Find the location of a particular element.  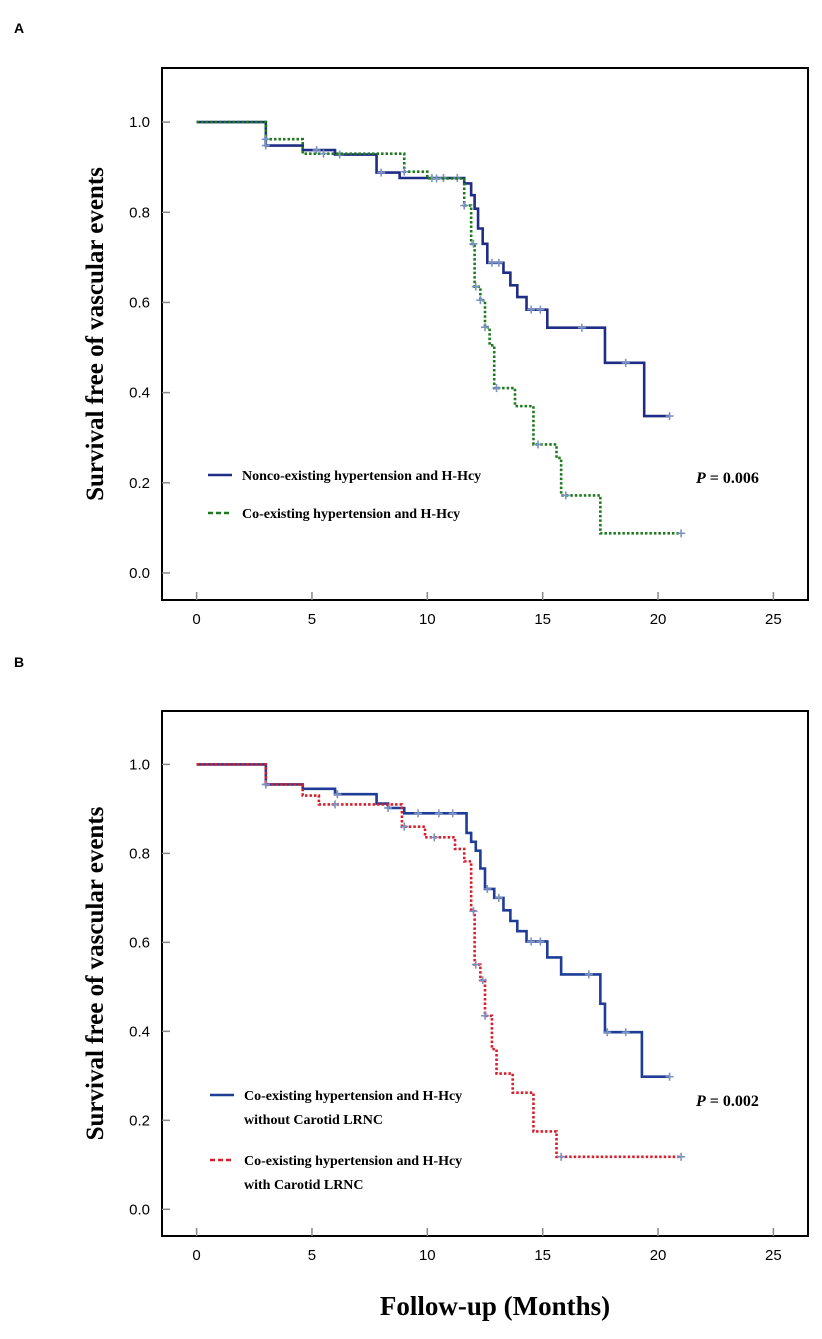

legend-label-2-line2: with Carotid LRNC is located at coordinates (304, 1185).